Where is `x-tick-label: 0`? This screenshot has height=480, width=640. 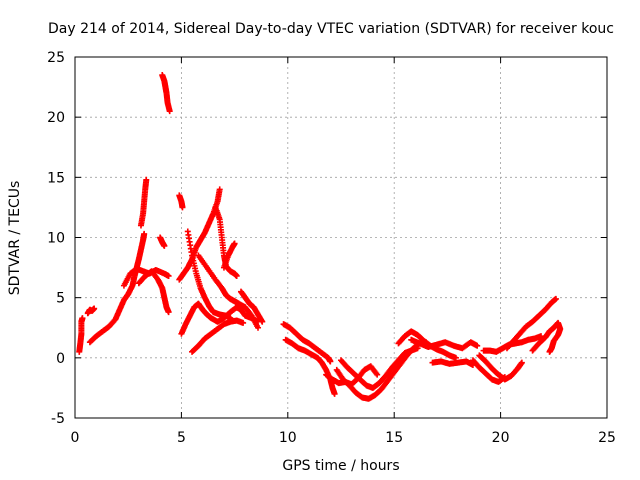
x-tick-label: 0 is located at coordinates (75, 438).